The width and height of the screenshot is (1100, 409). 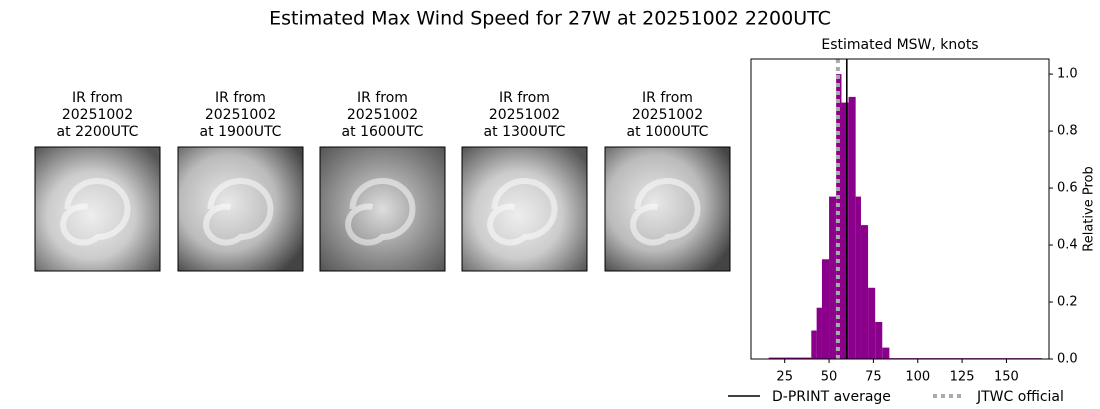 What do you see at coordinates (98, 132) in the screenshot?
I see `panel-caption: at 2200UTC` at bounding box center [98, 132].